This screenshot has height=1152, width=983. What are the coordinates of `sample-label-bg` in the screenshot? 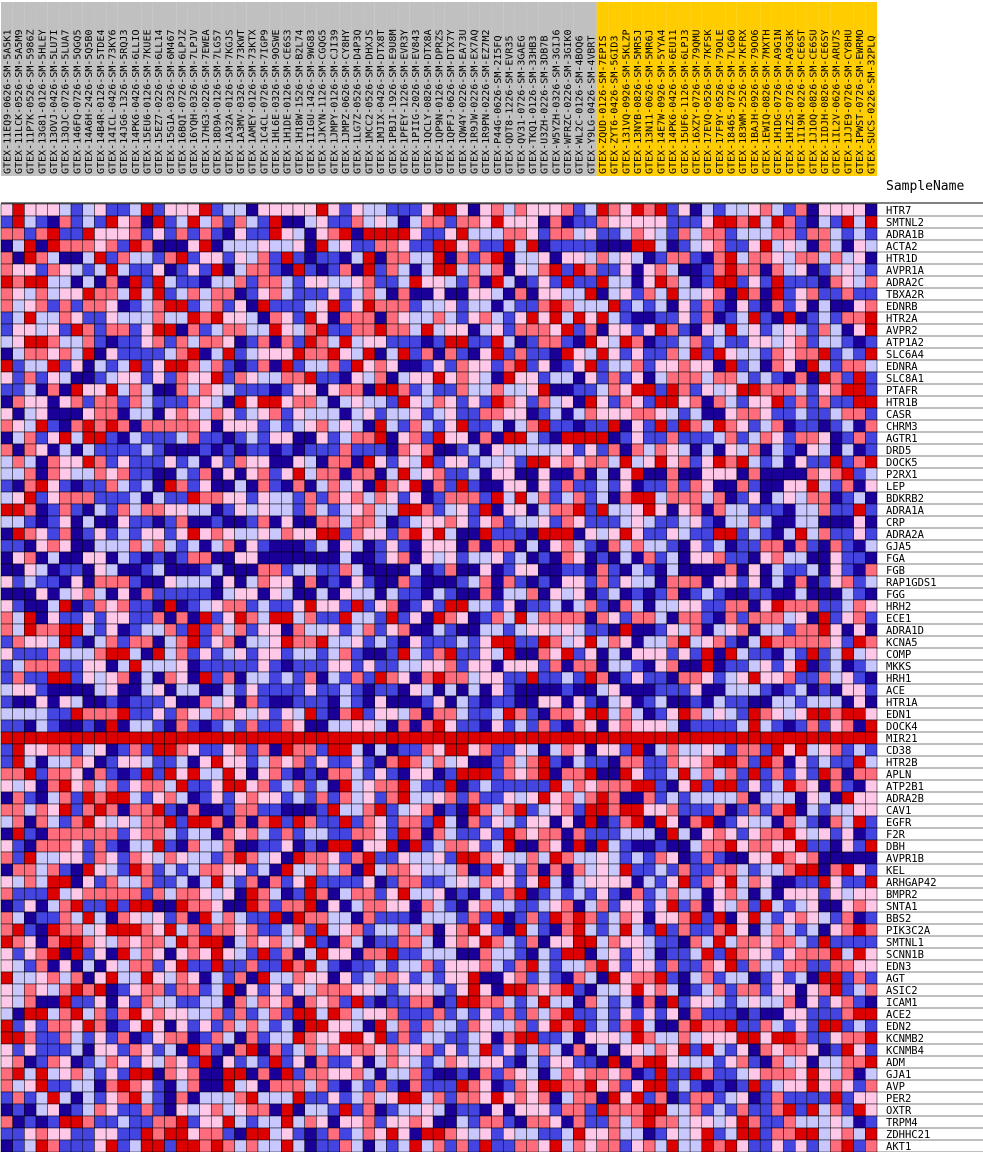 It's located at (707, 89).